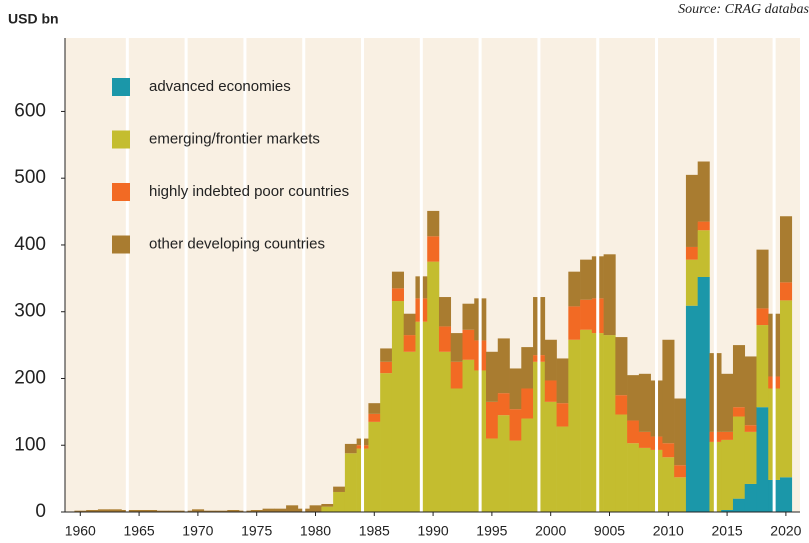 The image size is (809, 543). Describe the element at coordinates (30, 244) in the screenshot. I see `y-tick-label: 400` at that location.